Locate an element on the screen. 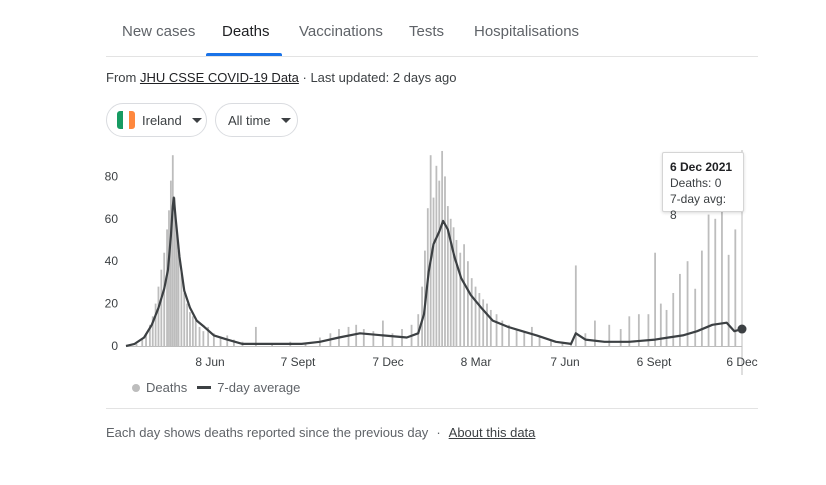  y-tick-label: 0 is located at coordinates (114, 346).